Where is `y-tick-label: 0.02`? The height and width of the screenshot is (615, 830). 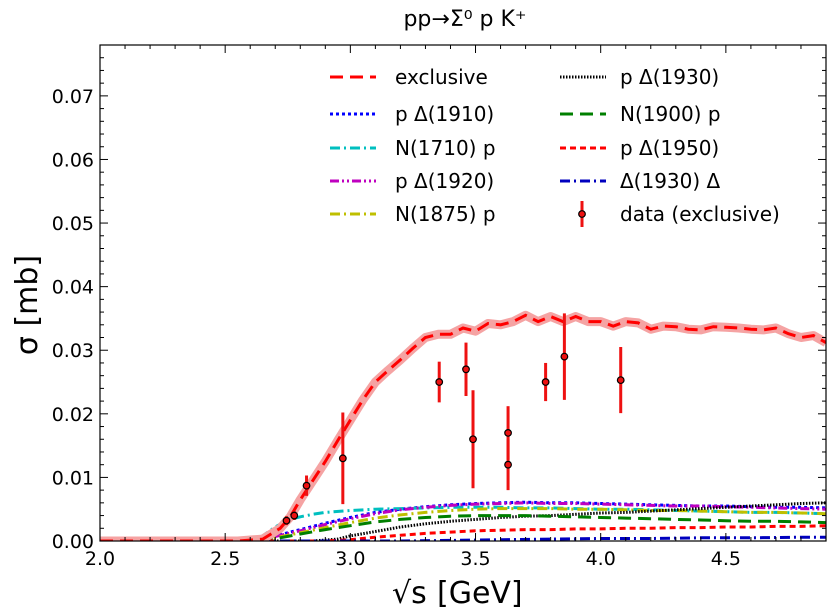
y-tick-label: 0.02 is located at coordinates (73, 415).